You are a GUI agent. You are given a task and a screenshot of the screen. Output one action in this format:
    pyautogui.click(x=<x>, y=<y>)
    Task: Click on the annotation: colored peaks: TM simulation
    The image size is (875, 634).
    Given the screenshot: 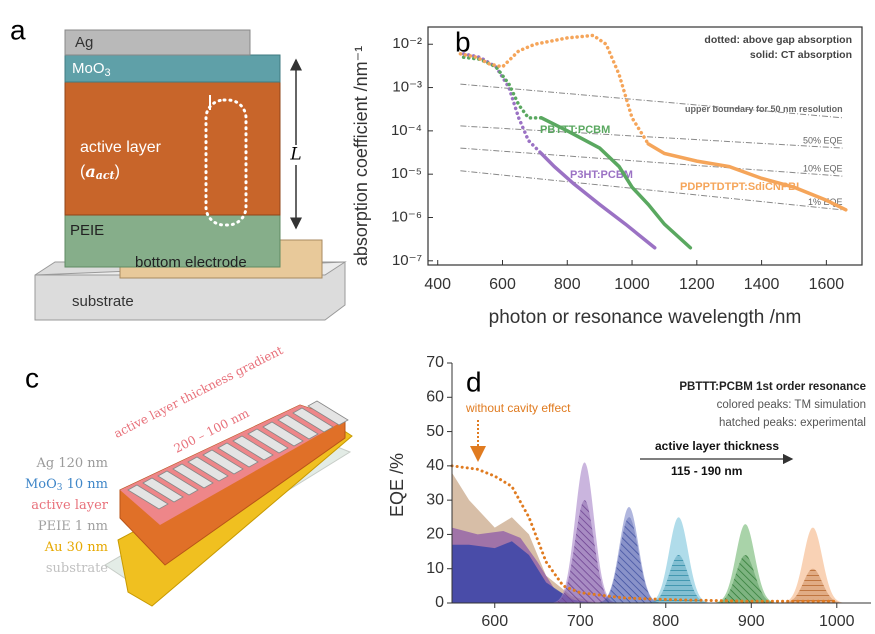 What is the action you would take?
    pyautogui.click(x=791, y=405)
    